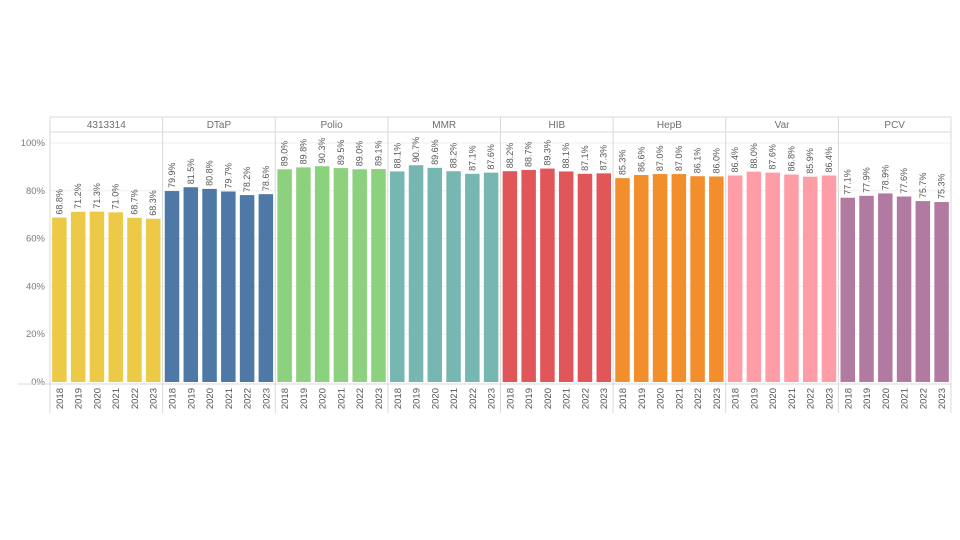  Describe the element at coordinates (885, 178) in the screenshot. I see `data-label: 78.9%` at that location.